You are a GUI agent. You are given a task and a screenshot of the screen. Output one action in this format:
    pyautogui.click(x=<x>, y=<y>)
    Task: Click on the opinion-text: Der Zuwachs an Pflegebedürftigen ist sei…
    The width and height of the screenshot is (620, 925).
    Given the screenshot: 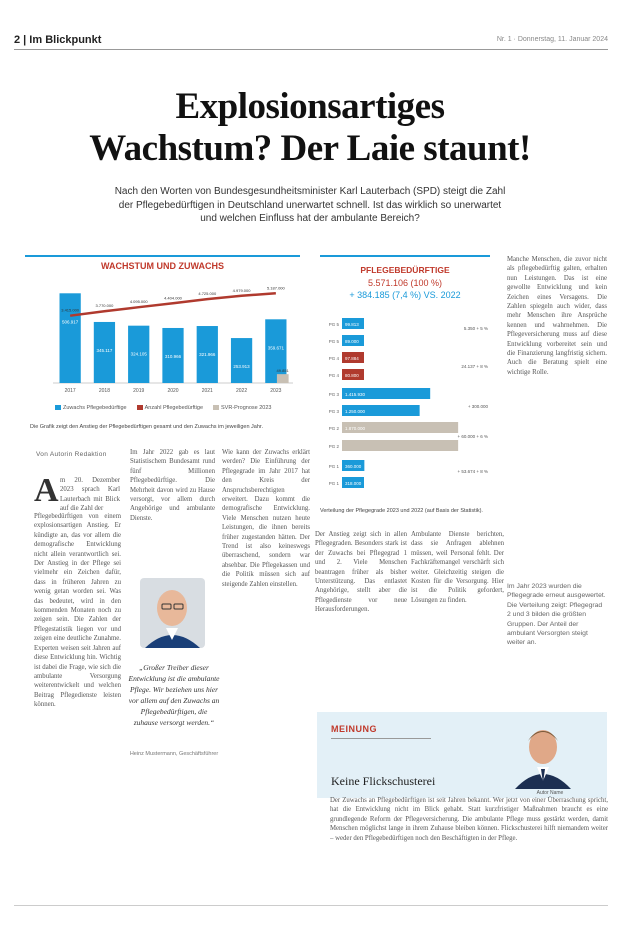 What is the action you would take?
    pyautogui.click(x=469, y=819)
    